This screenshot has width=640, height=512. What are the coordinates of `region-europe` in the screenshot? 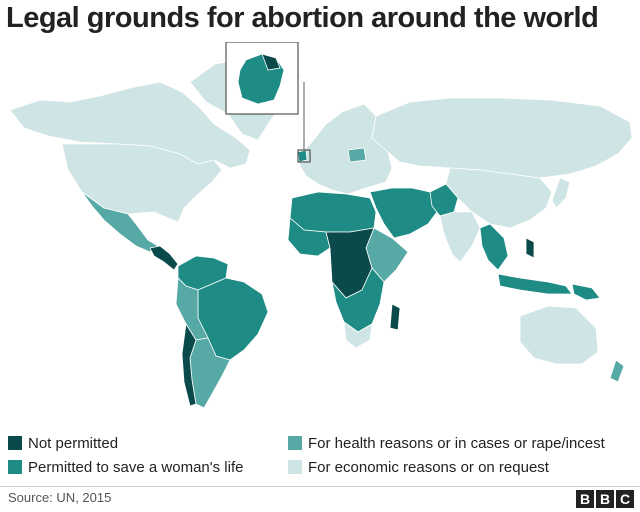 It's located at (346, 149).